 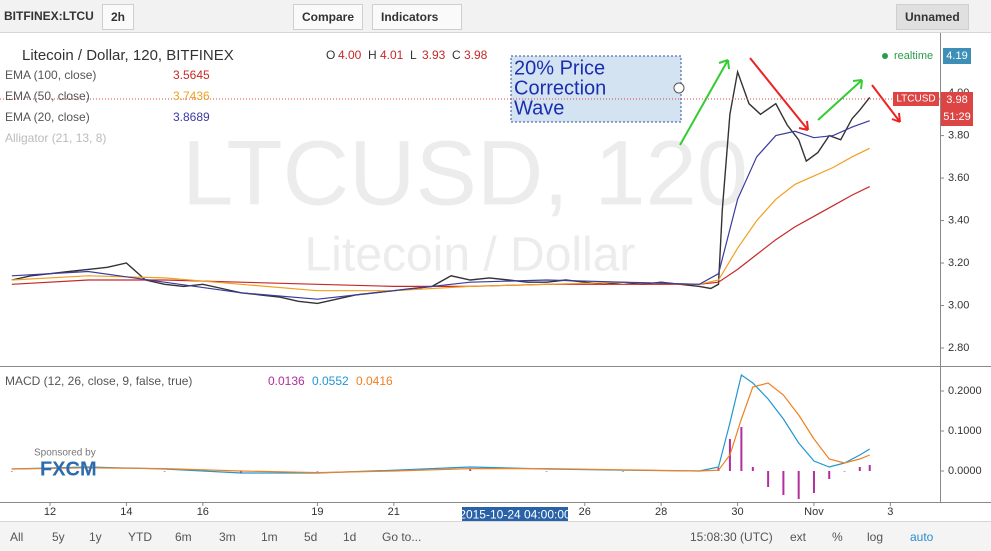 What do you see at coordinates (374, 381) in the screenshot?
I see `macd-value: 0.0416` at bounding box center [374, 381].